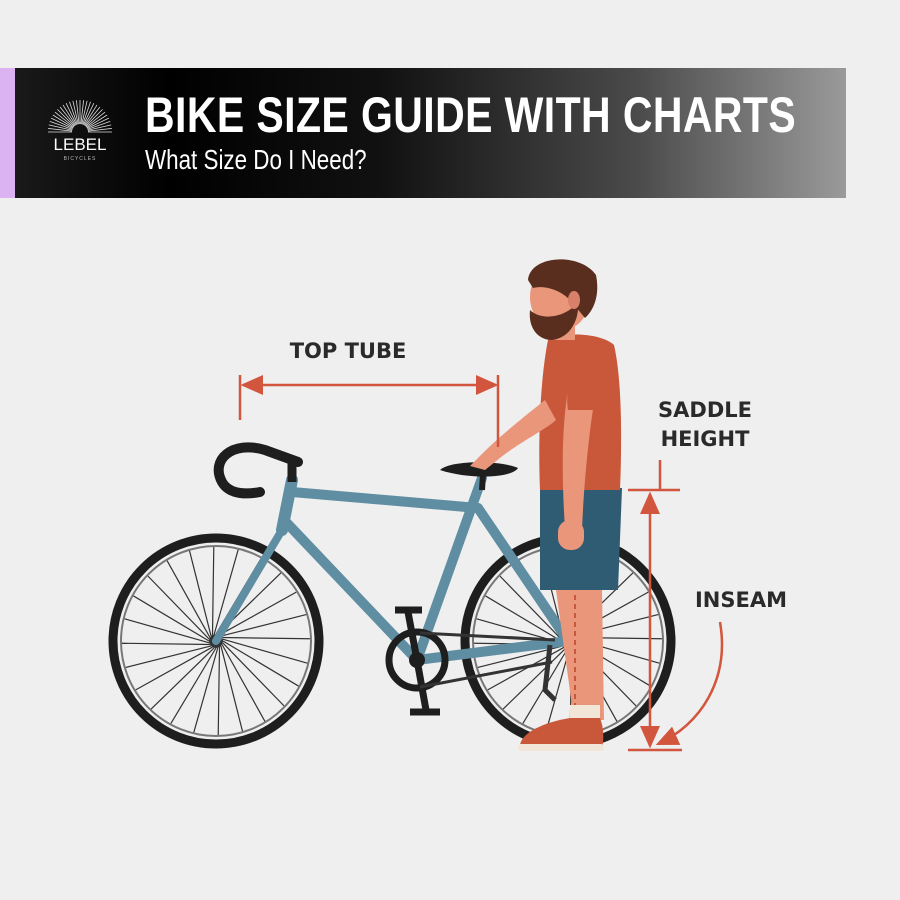 The width and height of the screenshot is (900, 900). I want to click on saddle-height-label: SADDLE HEIGHT, so click(705, 425).